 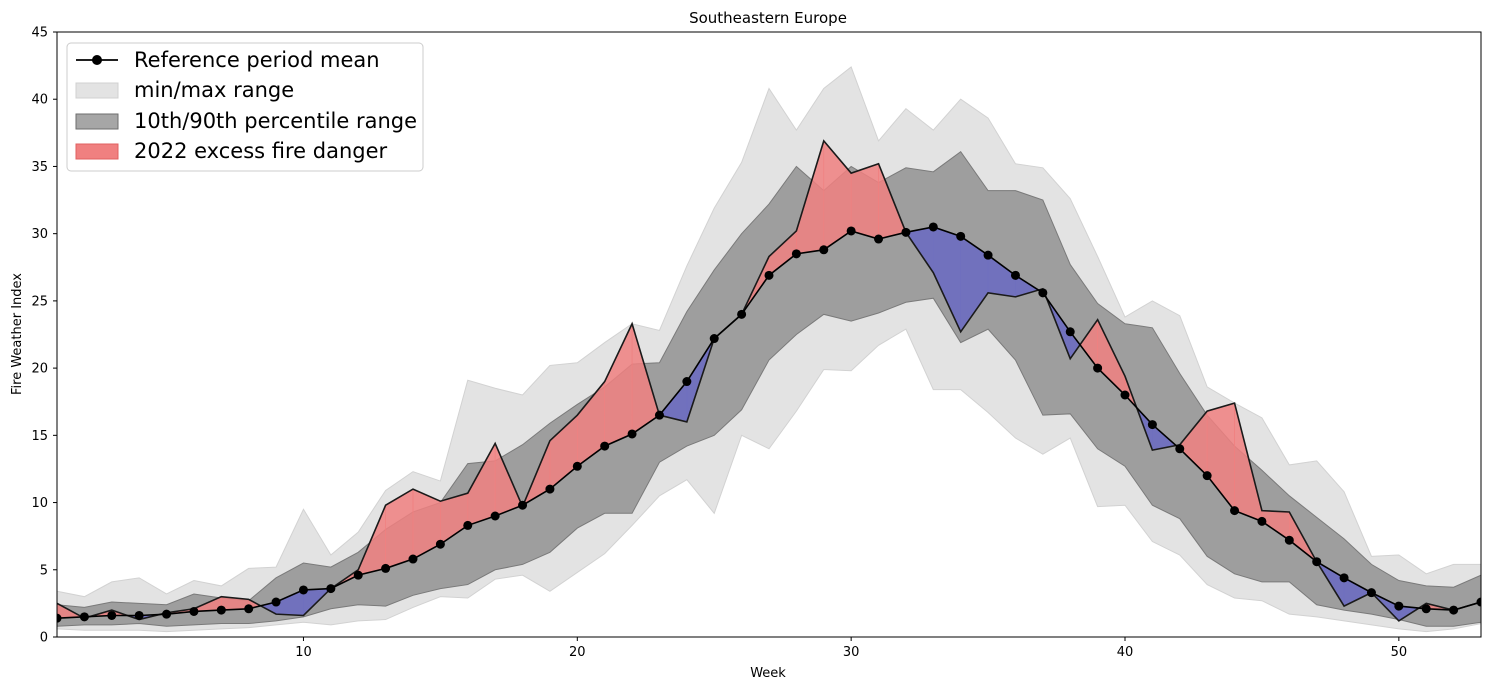 I want to click on y-tick-label: 40, so click(x=39, y=100).